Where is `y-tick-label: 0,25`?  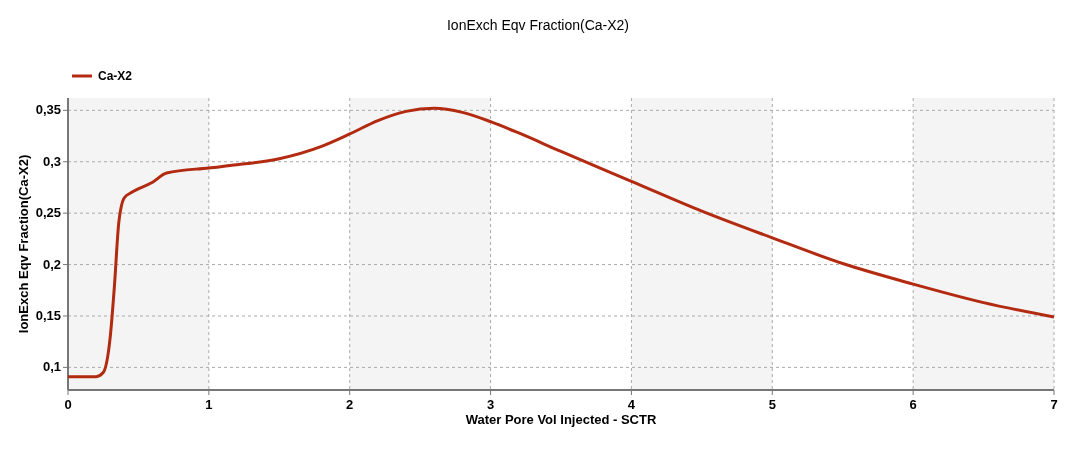 y-tick-label: 0,25 is located at coordinates (48, 213).